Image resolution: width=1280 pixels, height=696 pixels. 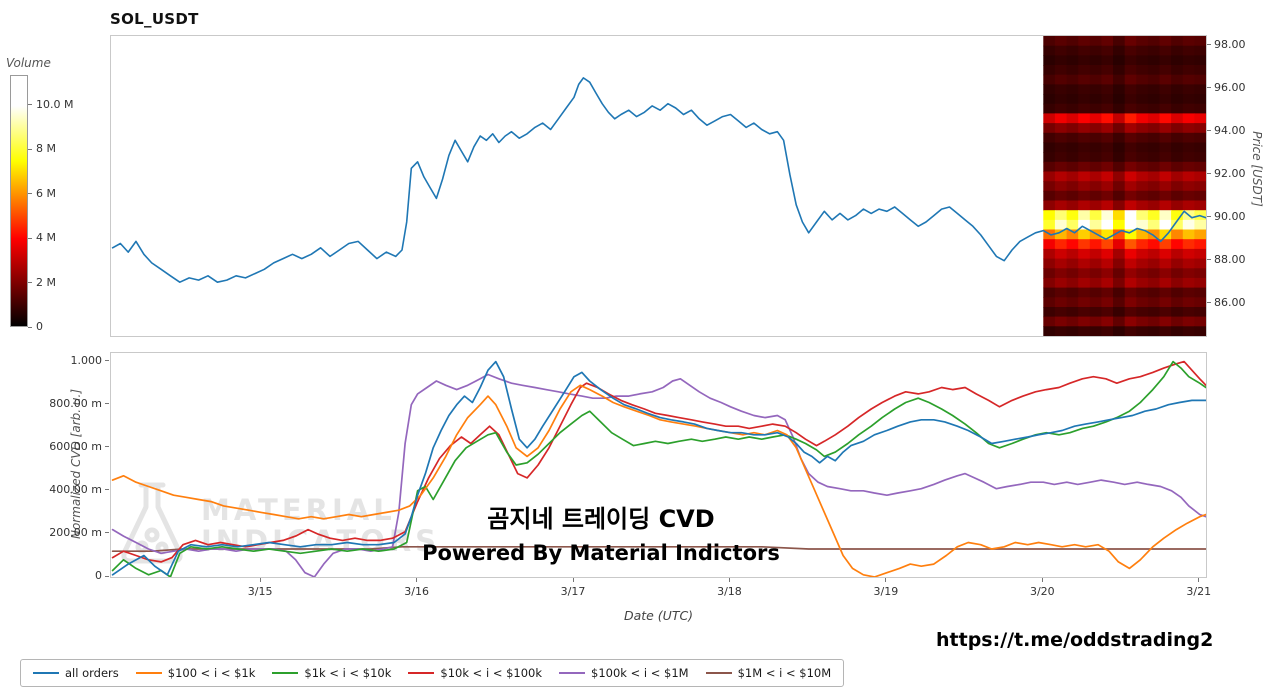 I want to click on legend-item-4: $100k < i < $1M, so click(x=624, y=673).